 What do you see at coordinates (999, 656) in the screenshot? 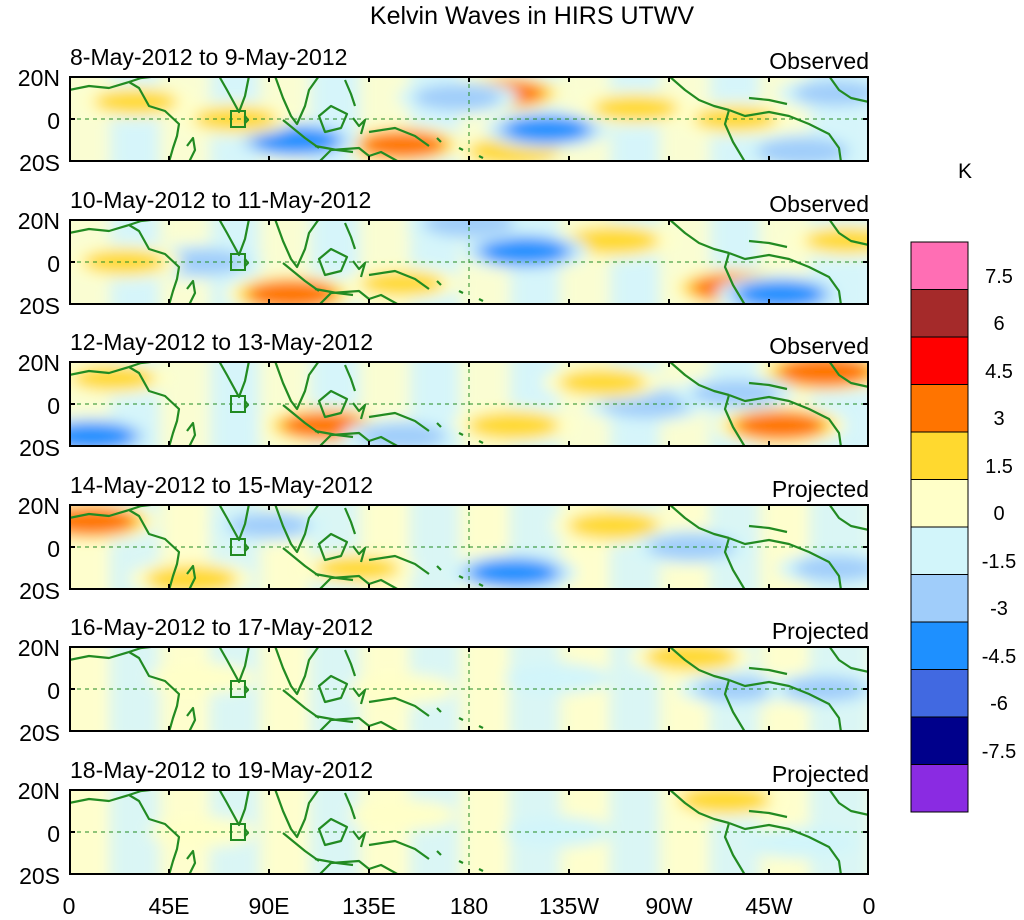
I see `colorbar-label: -4.5` at bounding box center [999, 656].